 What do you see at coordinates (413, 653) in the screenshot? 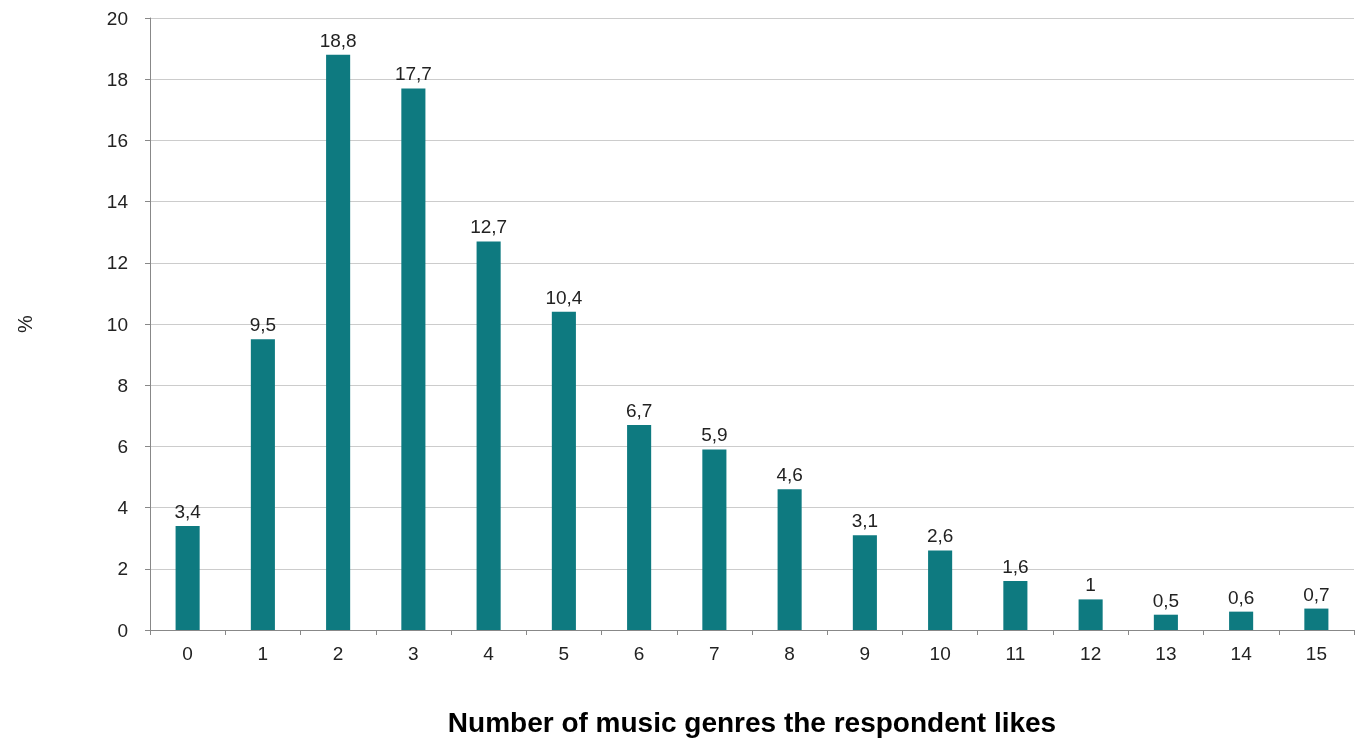
I see `x-tick-label: 3` at bounding box center [413, 653].